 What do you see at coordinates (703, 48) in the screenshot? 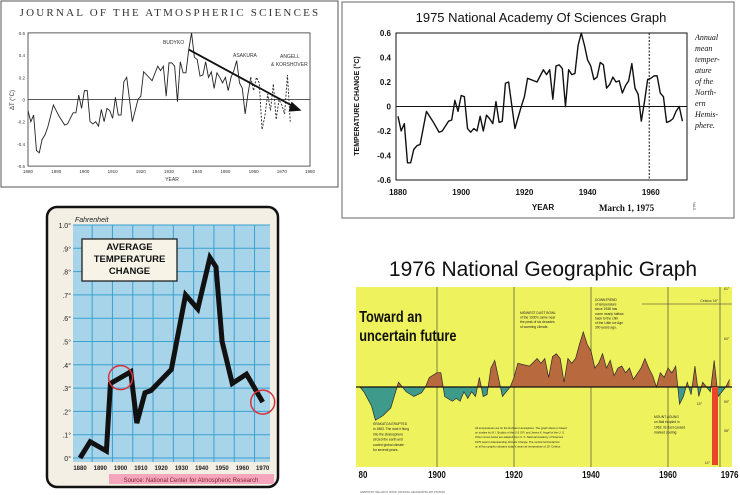
I see `side-note-line: mean` at bounding box center [703, 48].